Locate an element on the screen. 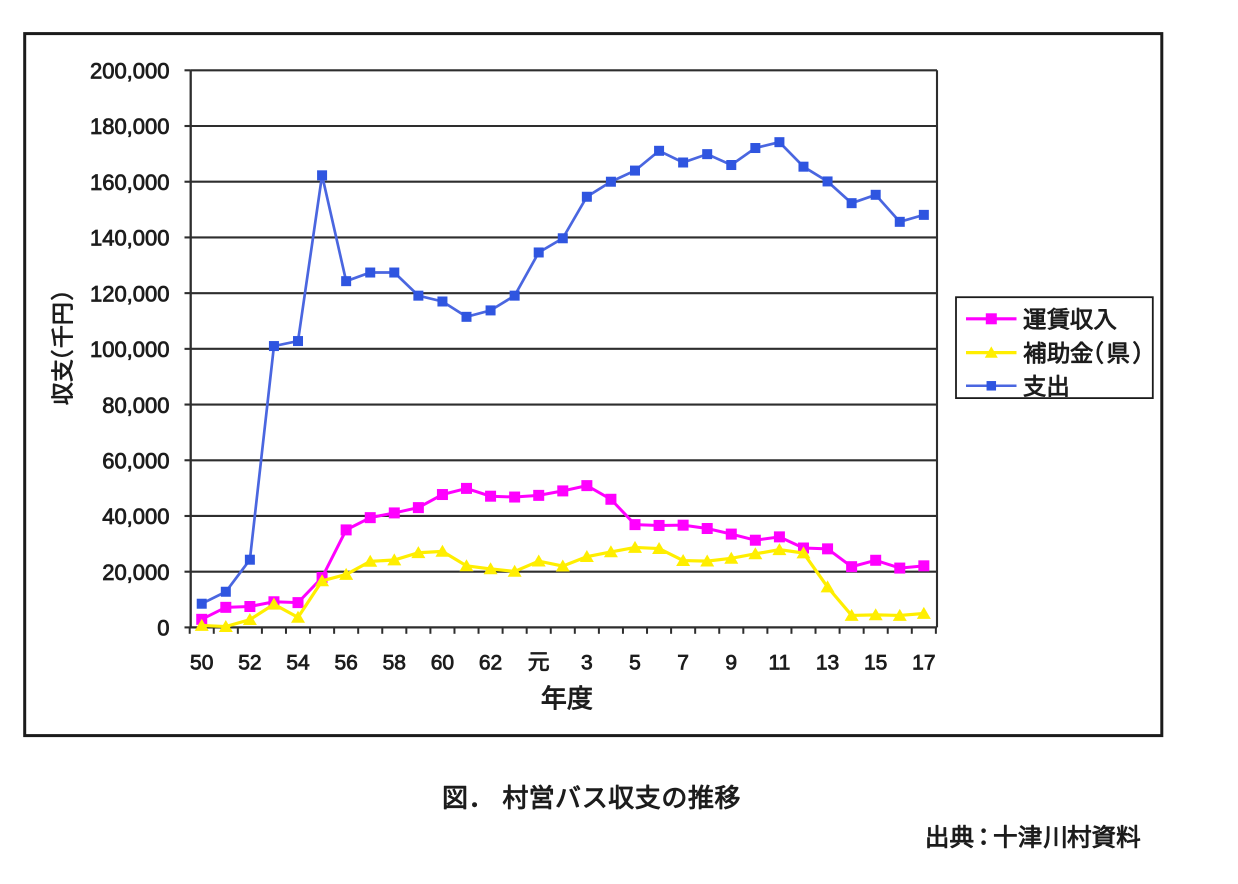 The width and height of the screenshot is (1238, 884). svg-text: 20,000 is located at coordinates (135, 572).